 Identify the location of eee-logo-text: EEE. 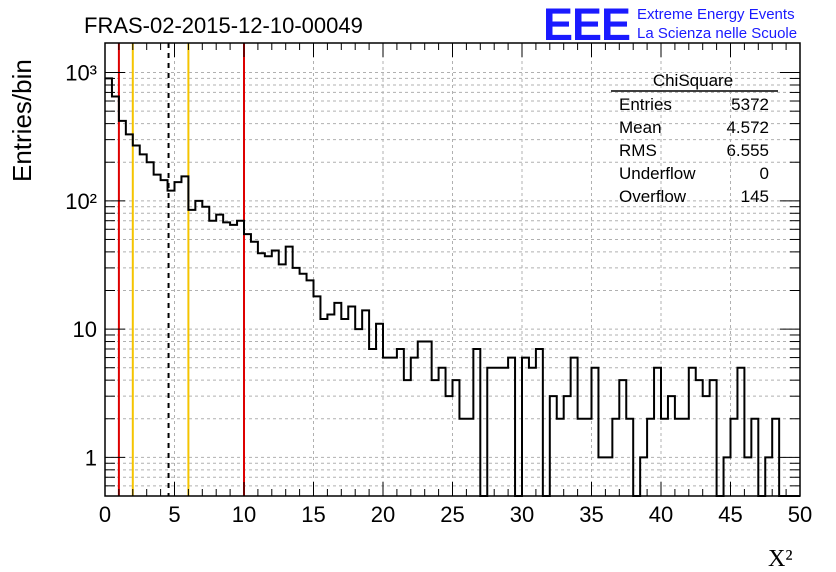
(586, 25).